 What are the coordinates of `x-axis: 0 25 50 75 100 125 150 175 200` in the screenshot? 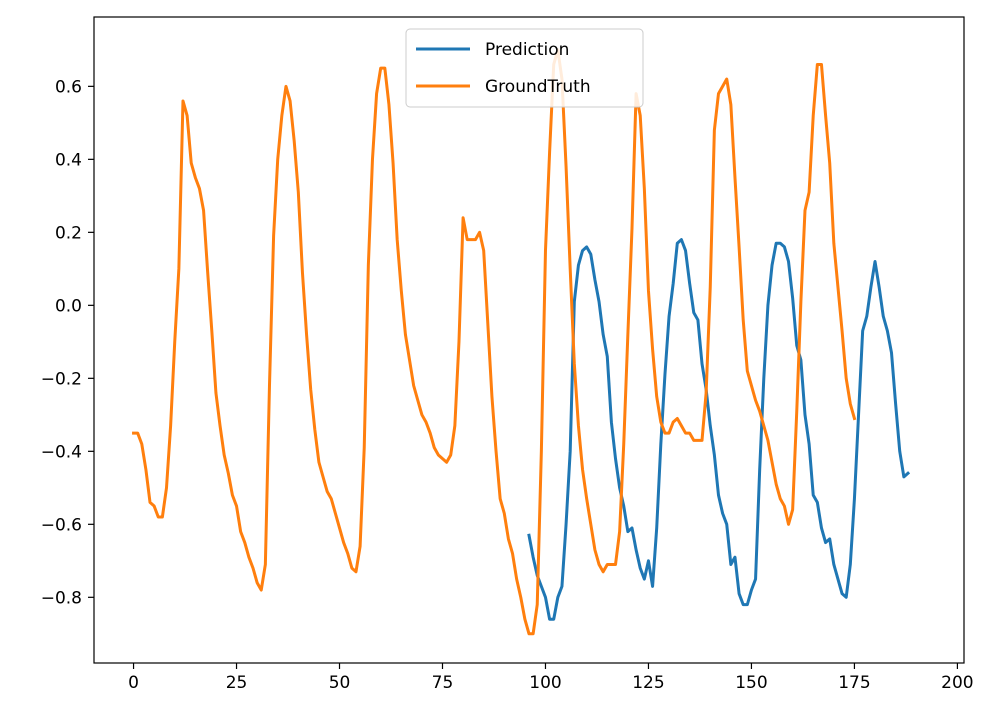 It's located at (551, 678).